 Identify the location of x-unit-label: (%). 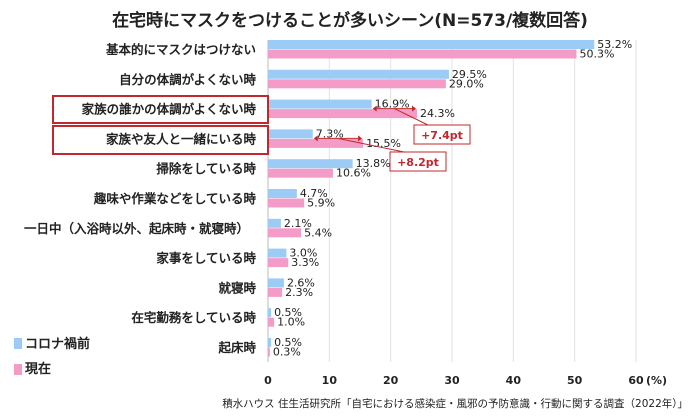
(656, 380).